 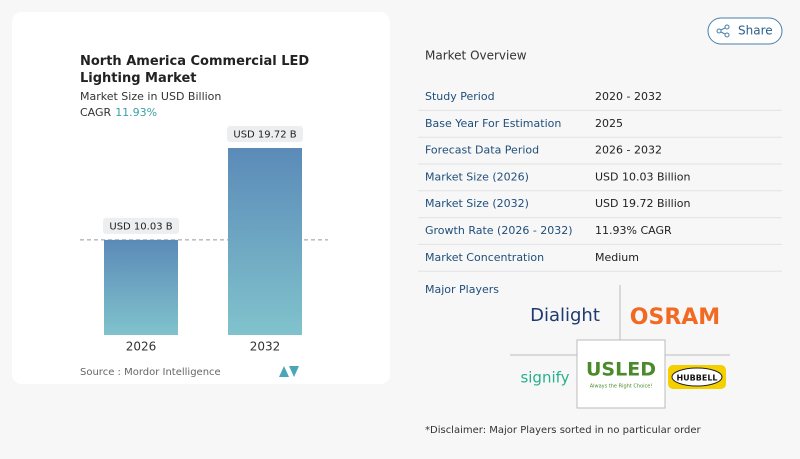 I want to click on logo-dialight: Dialight, so click(x=565, y=315).